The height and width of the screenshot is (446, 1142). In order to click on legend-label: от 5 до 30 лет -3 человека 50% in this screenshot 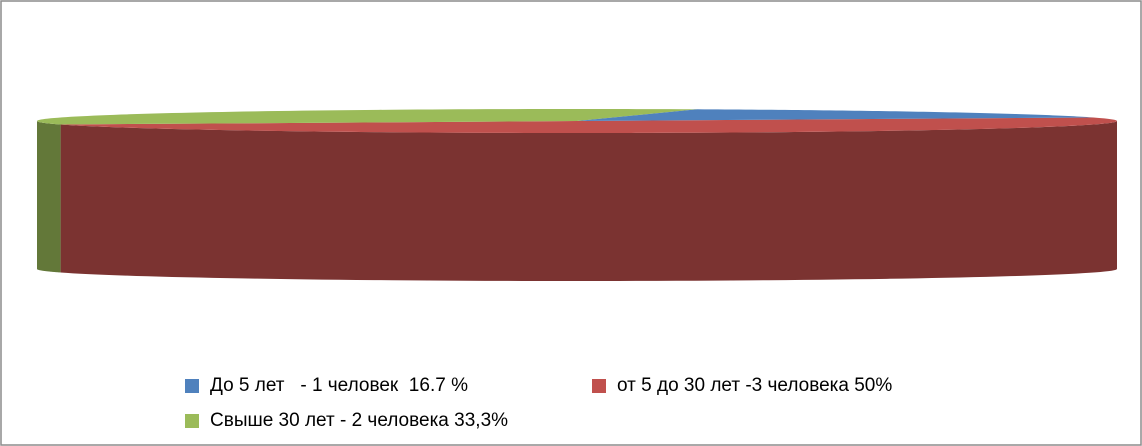, I will do `click(754, 385)`.